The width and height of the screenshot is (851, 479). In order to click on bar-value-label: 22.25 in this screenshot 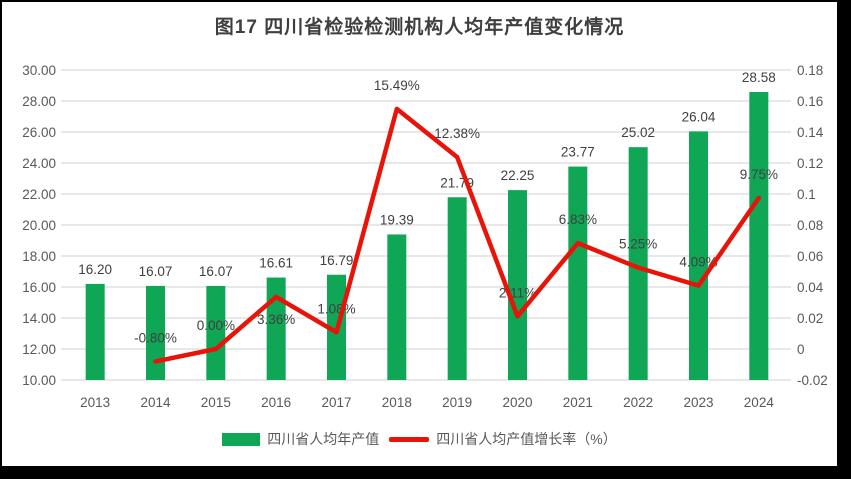, I will do `click(518, 175)`.